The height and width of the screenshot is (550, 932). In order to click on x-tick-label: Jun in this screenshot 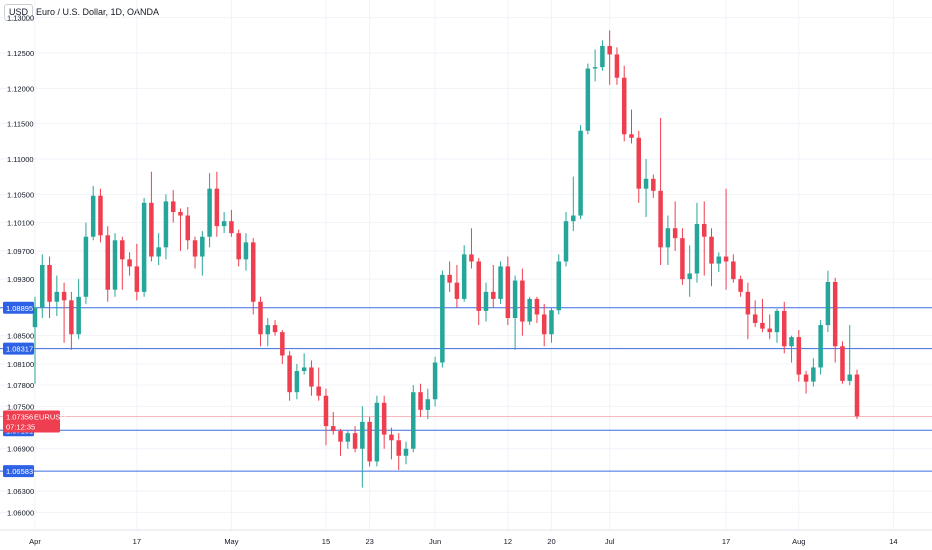, I will do `click(435, 541)`.